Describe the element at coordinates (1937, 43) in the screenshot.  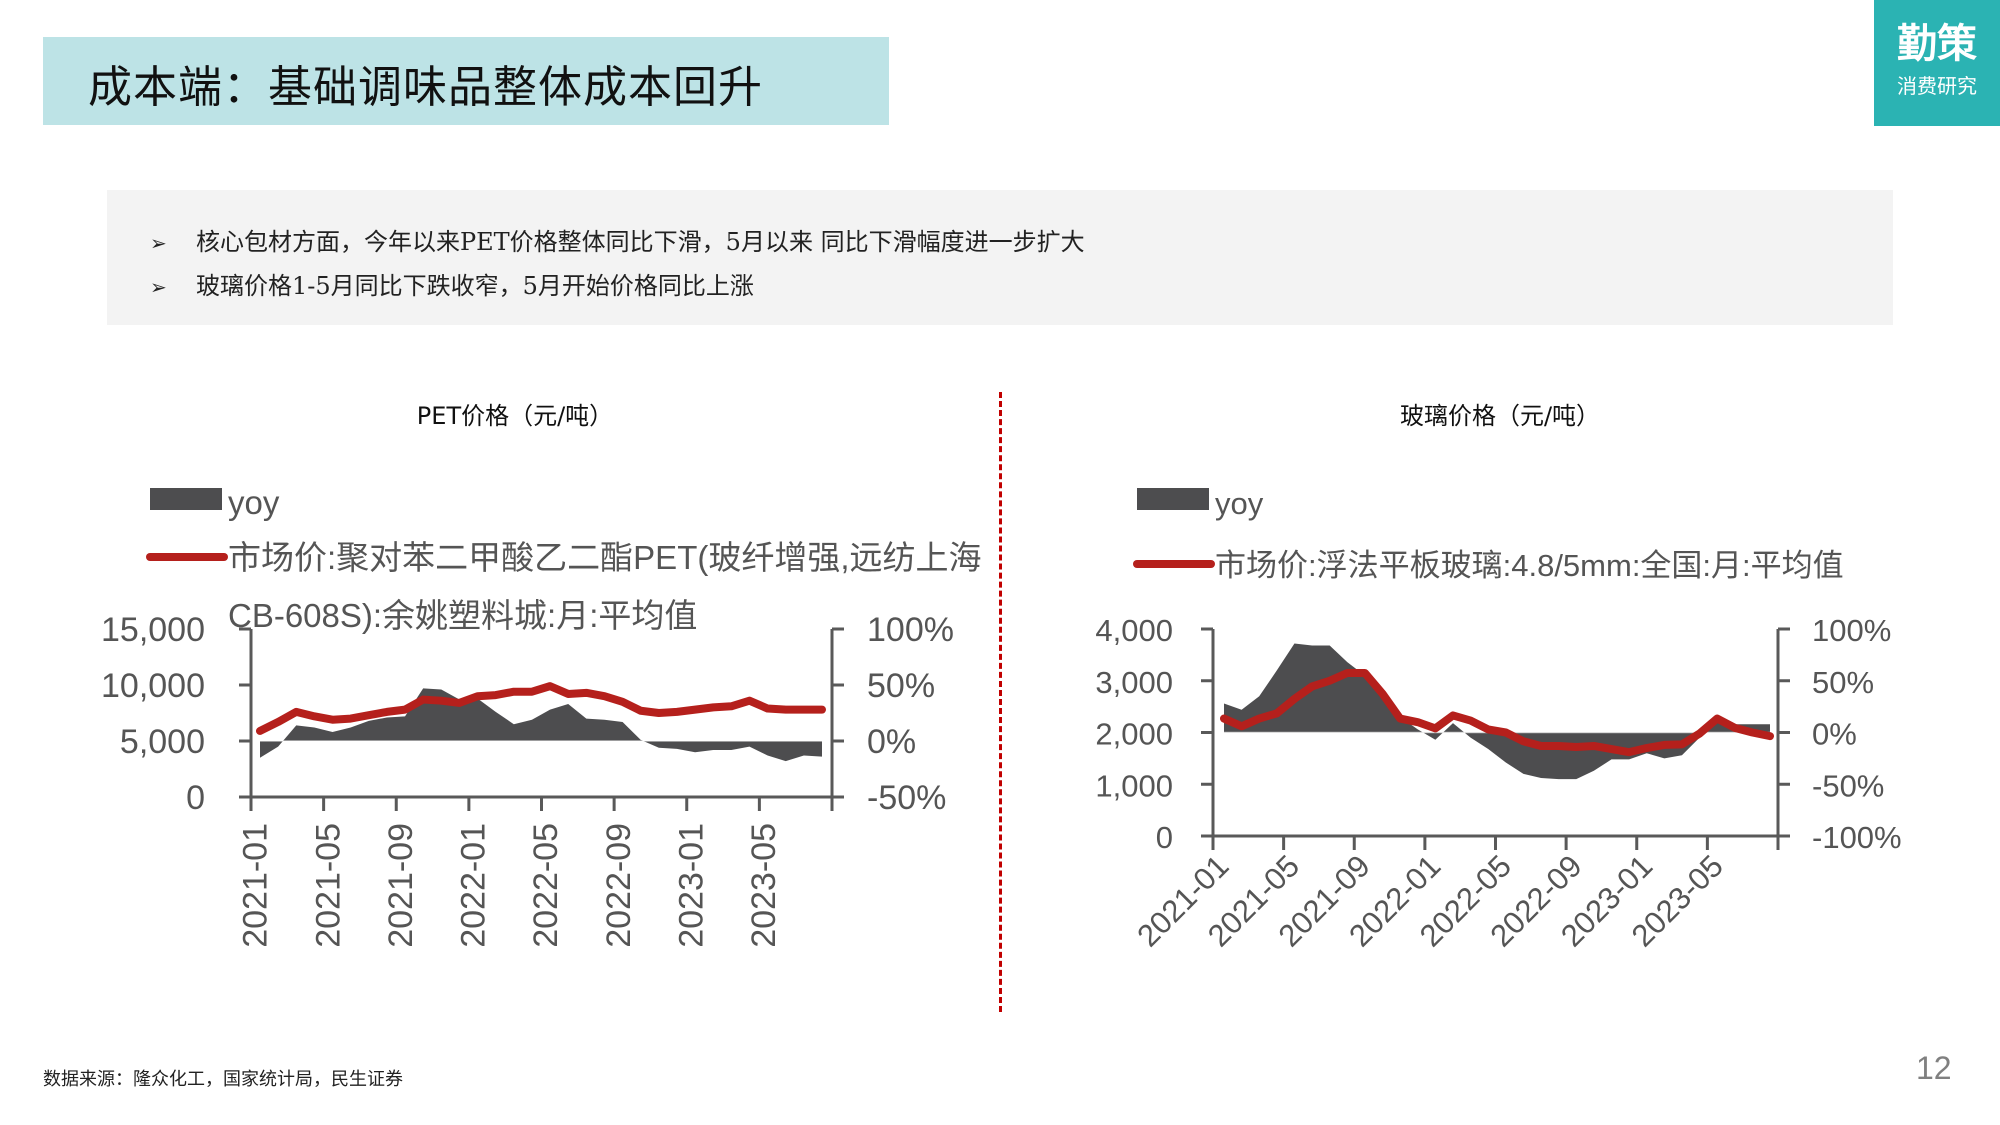
I see `logo-main-text: 勤策` at that location.